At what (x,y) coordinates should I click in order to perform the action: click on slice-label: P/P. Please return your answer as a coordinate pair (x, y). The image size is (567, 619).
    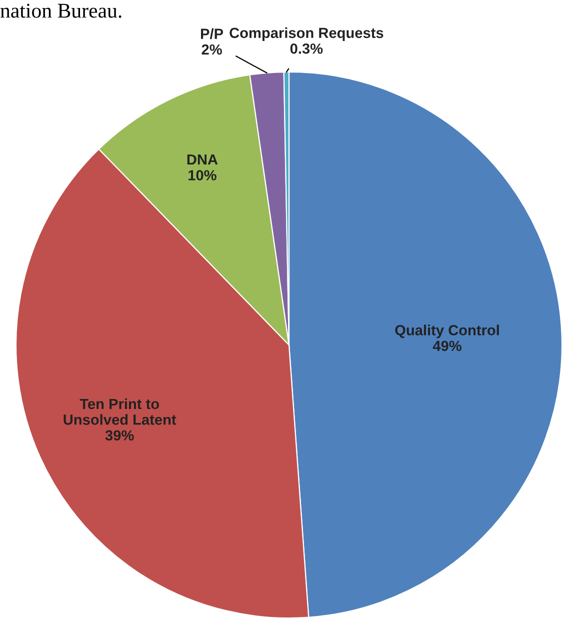
    Looking at the image, I should click on (212, 34).